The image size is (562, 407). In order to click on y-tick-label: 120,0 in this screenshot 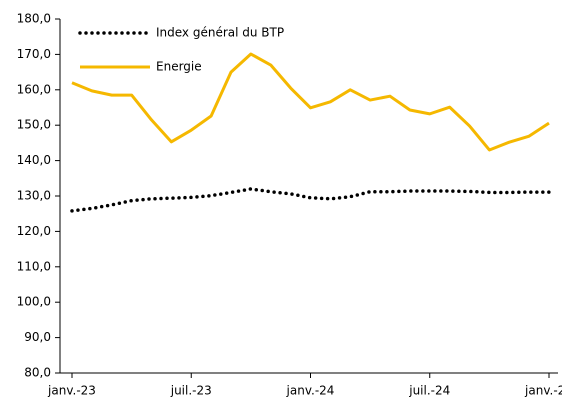, I will do `click(34, 231)`.